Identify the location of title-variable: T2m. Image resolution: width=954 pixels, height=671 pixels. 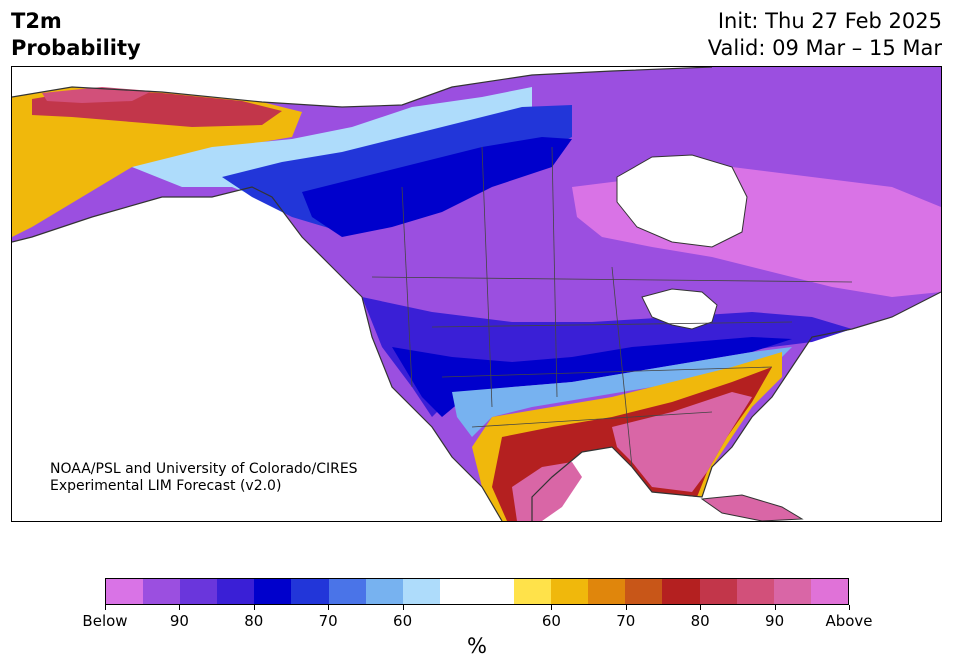
(36, 21).